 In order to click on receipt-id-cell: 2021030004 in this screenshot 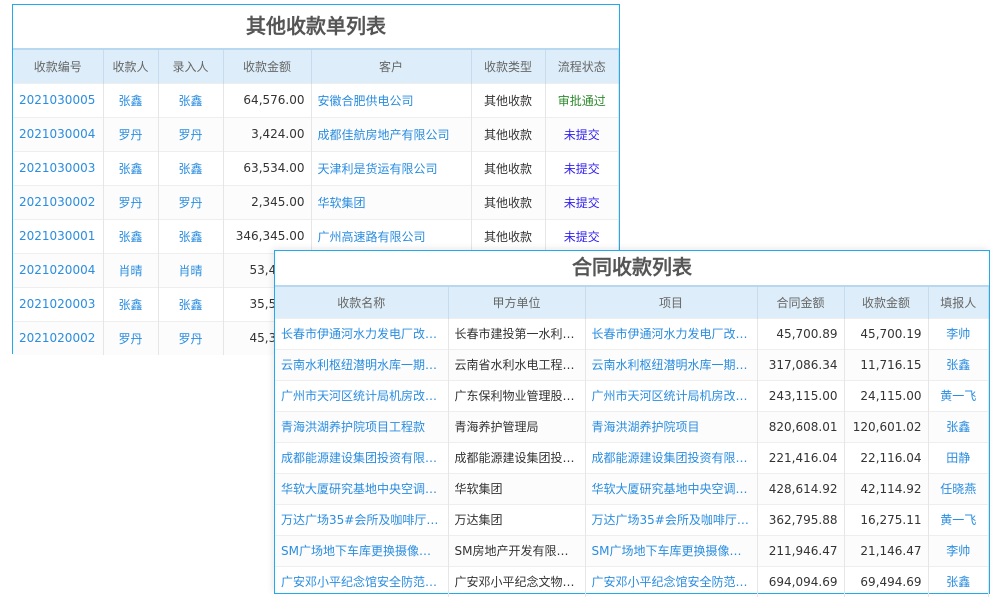, I will do `click(58, 133)`.